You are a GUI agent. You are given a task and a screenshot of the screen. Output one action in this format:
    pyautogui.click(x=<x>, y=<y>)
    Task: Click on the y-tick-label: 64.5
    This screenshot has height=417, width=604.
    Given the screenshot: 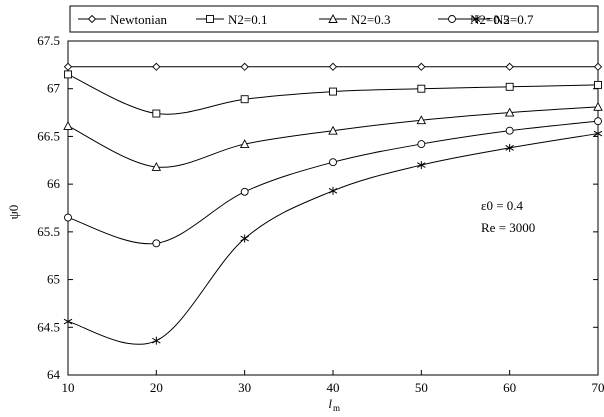 What is the action you would take?
    pyautogui.click(x=48, y=326)
    